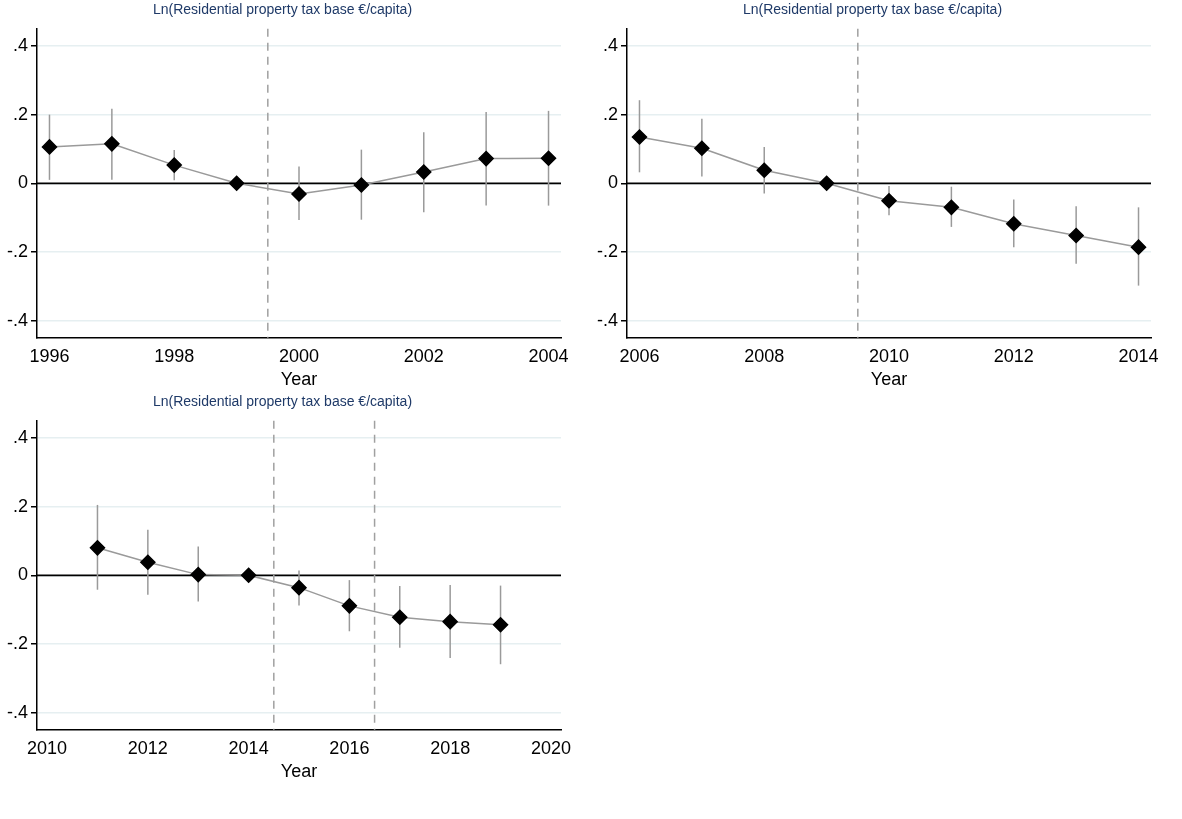 The height and width of the screenshot is (819, 1182). What do you see at coordinates (349, 747) in the screenshot?
I see `x-tick-label: 2016` at bounding box center [349, 747].